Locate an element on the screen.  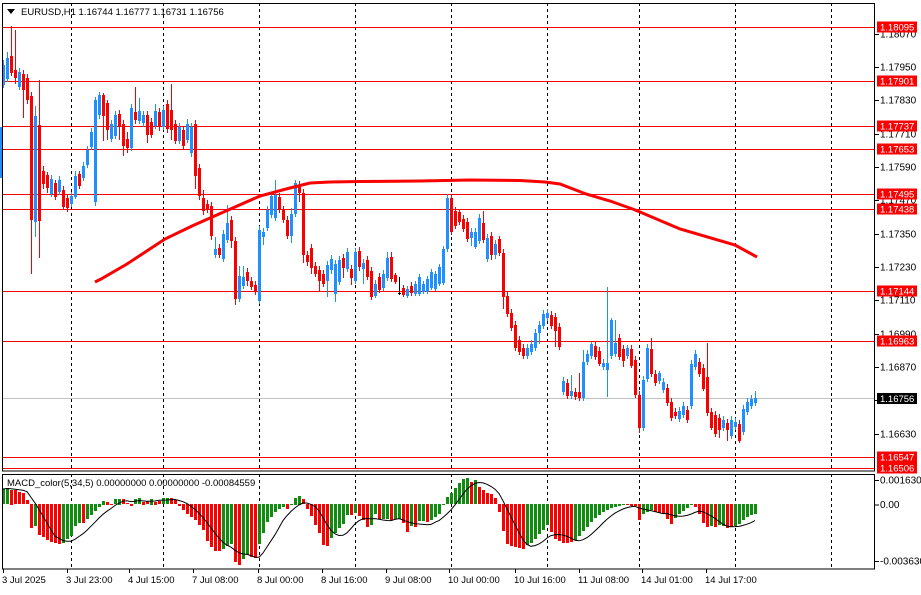
svg-text: 14 Jul 01:00 is located at coordinates (667, 580).